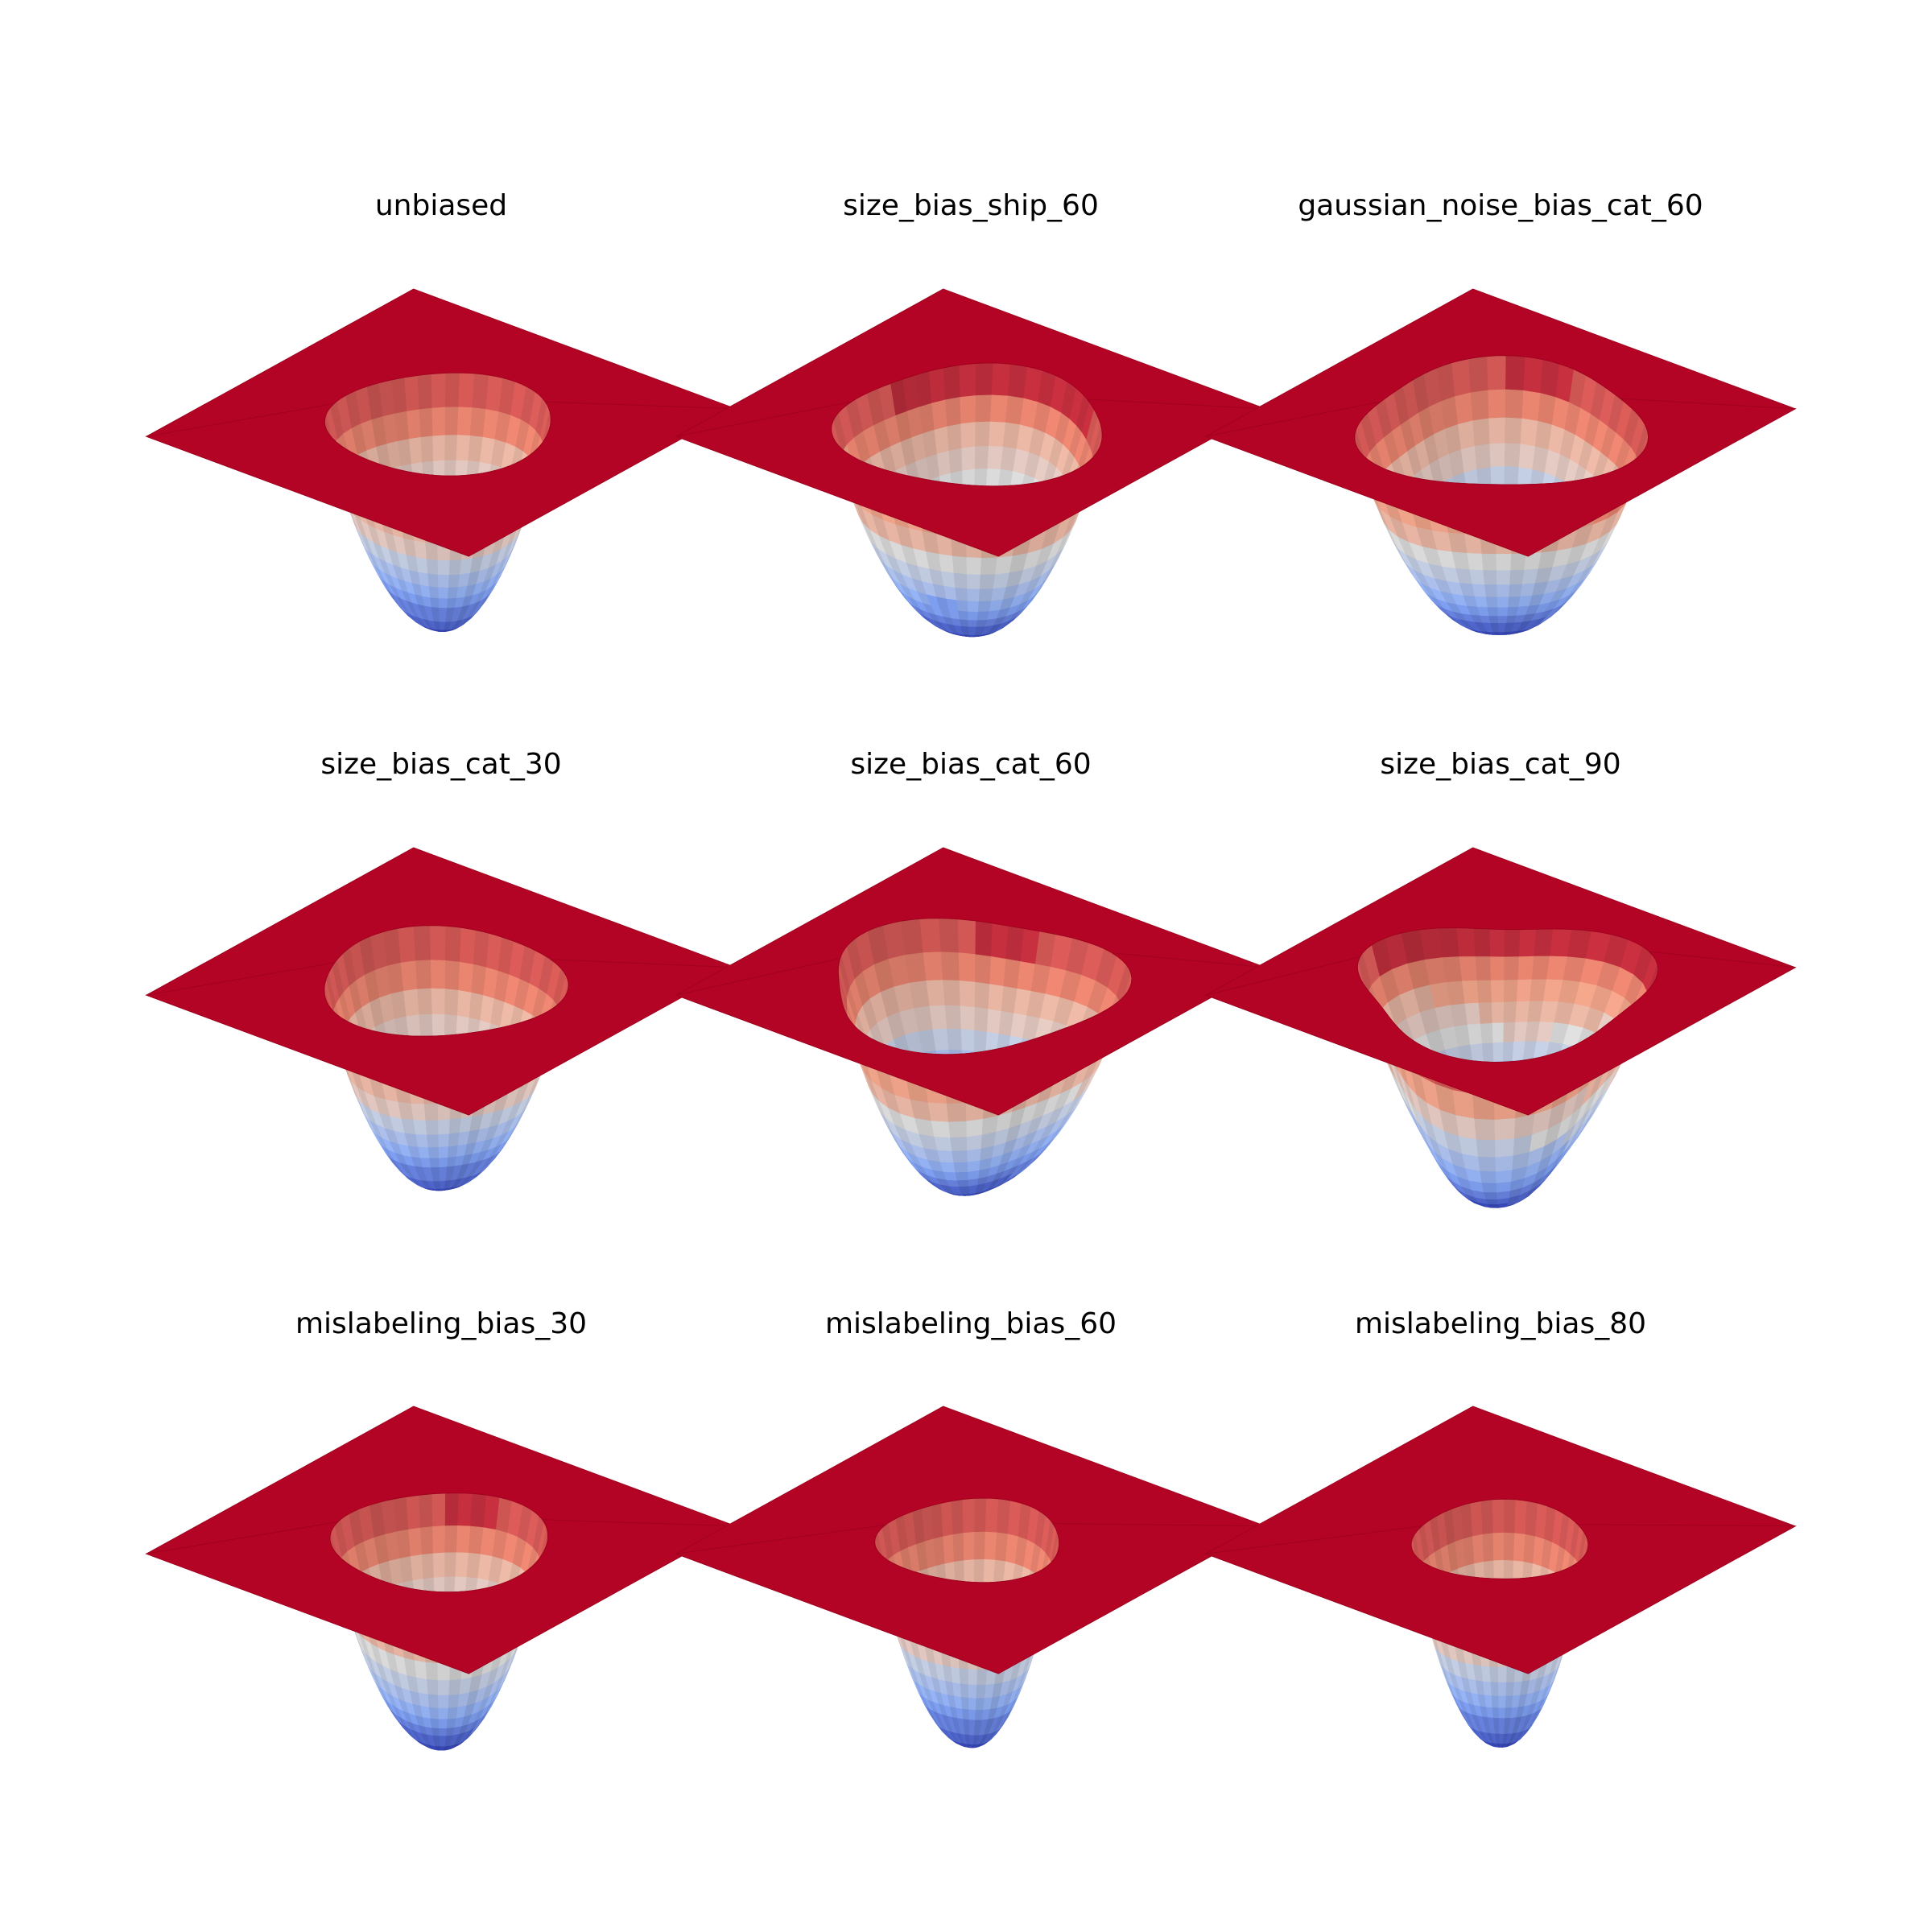  Describe the element at coordinates (441, 1323) in the screenshot. I see `panel-title: mislabeling_bias_30` at that location.